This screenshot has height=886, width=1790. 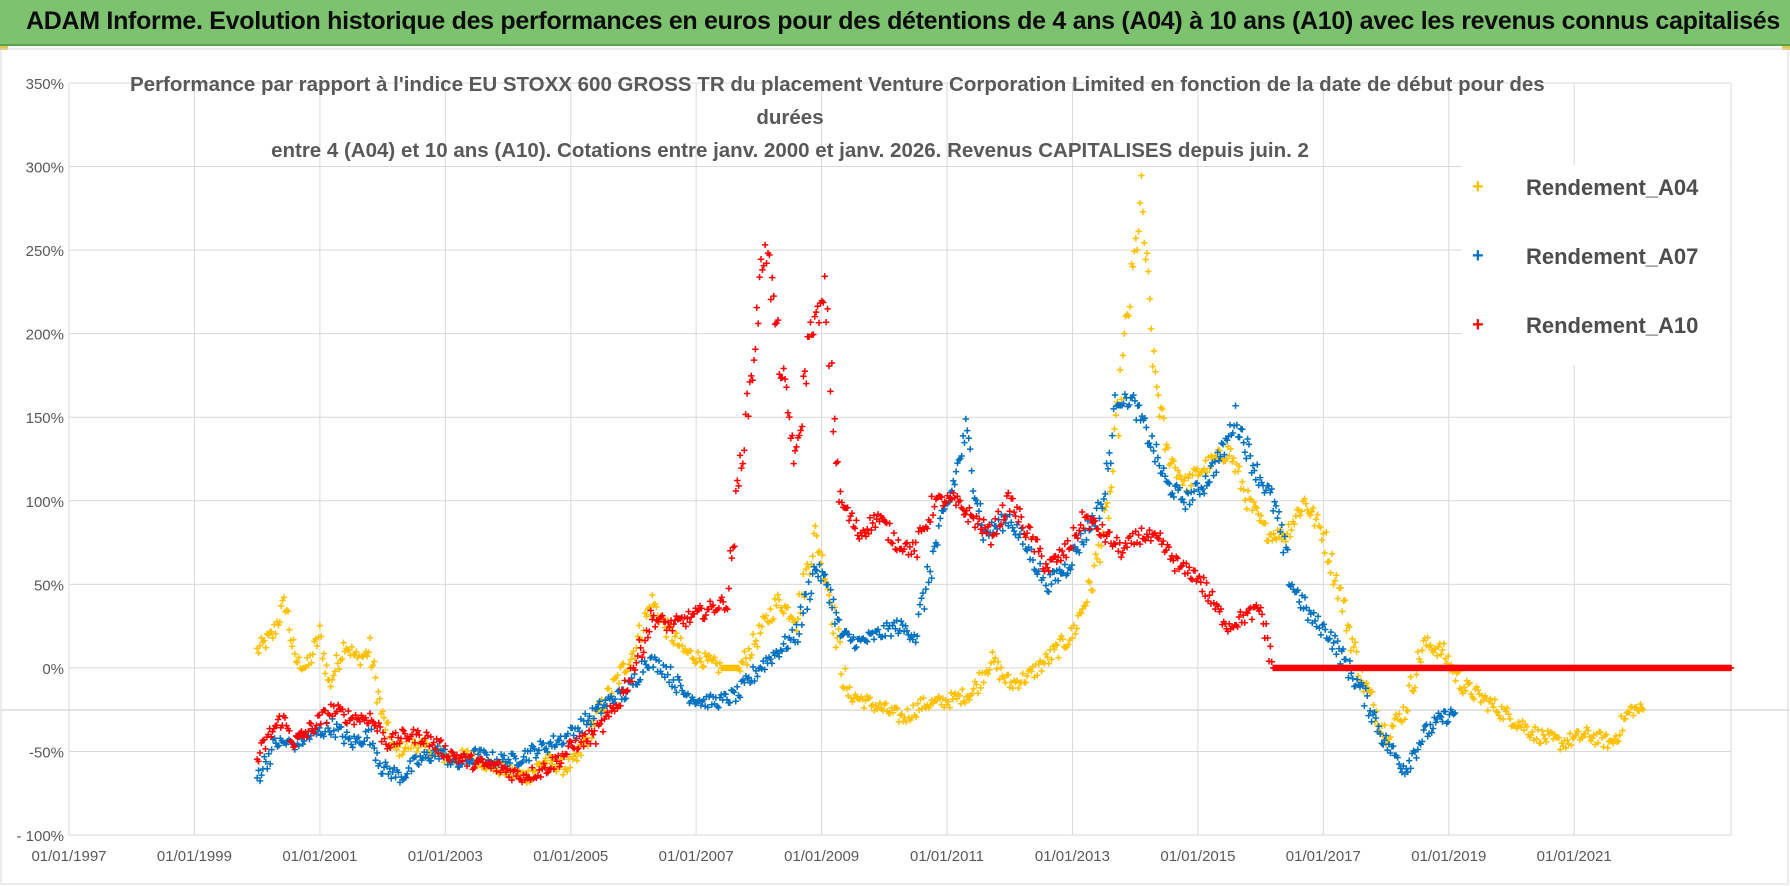 What do you see at coordinates (1478, 325) in the screenshot?
I see `plus-marker-icon: +` at bounding box center [1478, 325].